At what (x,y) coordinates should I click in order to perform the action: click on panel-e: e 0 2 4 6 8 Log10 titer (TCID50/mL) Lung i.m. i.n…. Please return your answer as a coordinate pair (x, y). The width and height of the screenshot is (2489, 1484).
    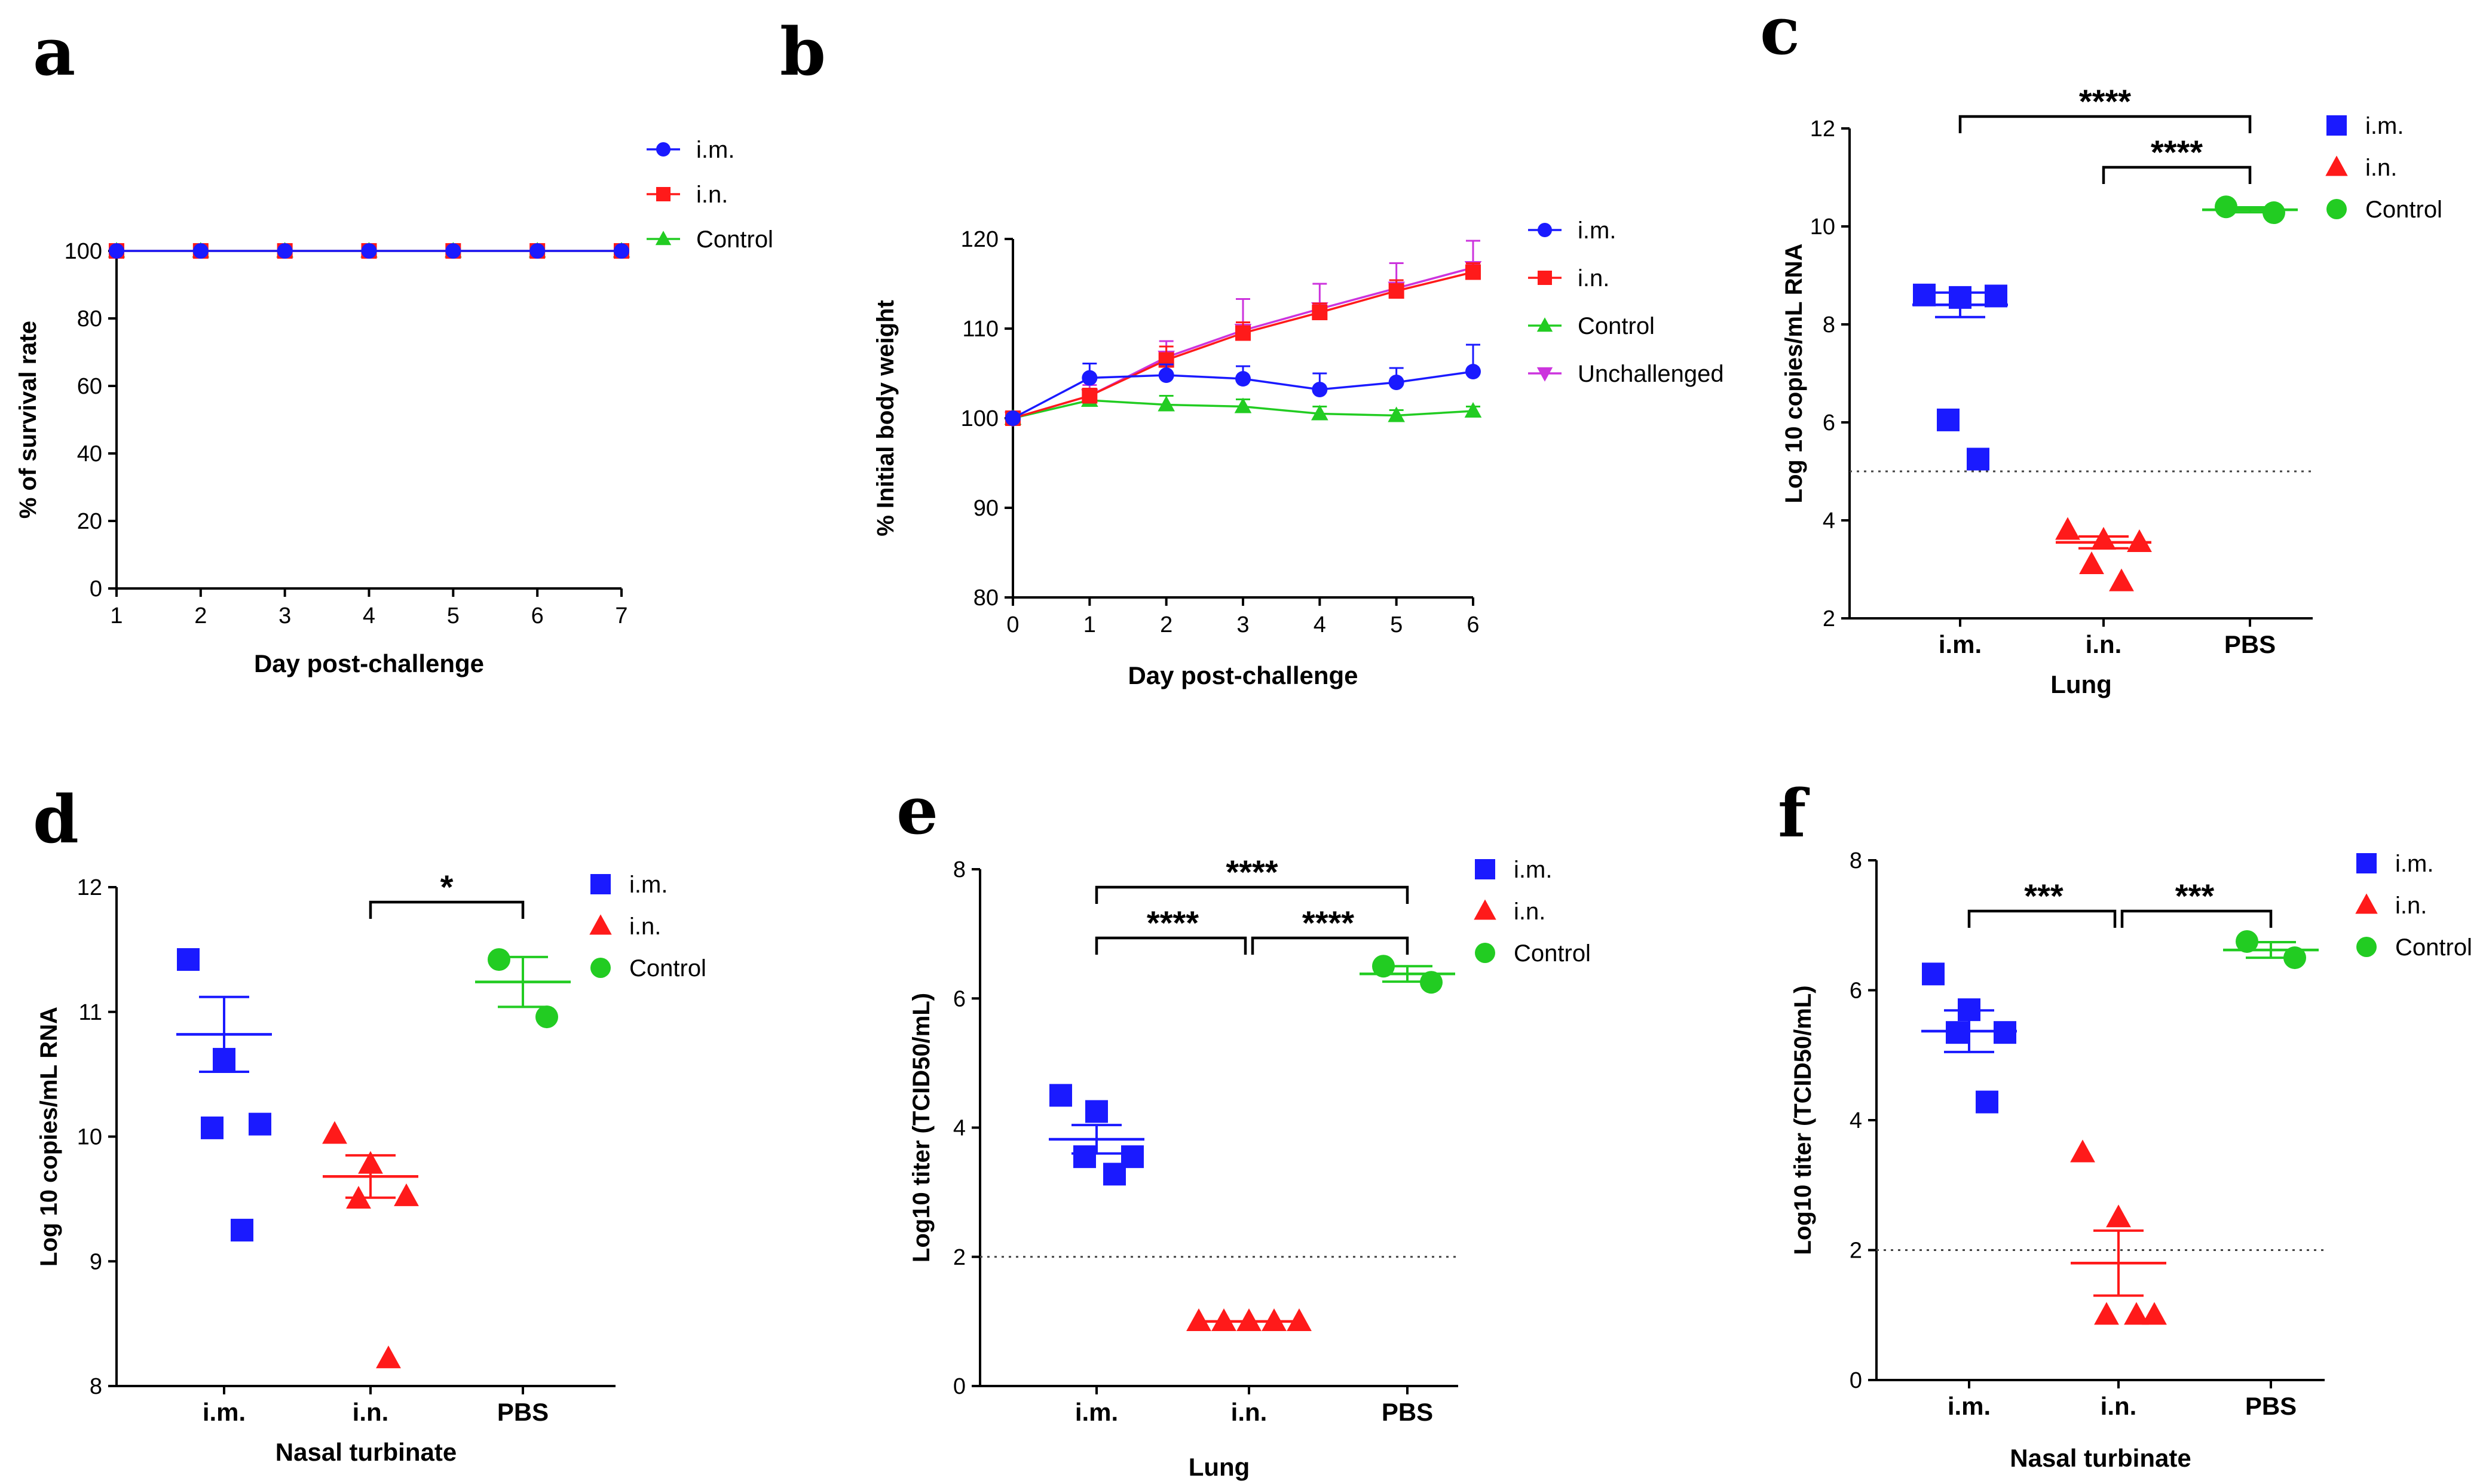
    Looking at the image, I should click on (1244, 1126).